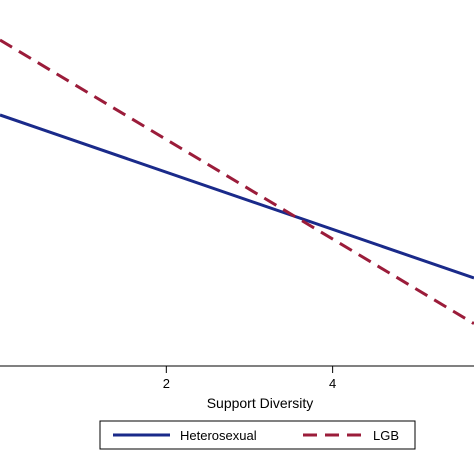 Image resolution: width=474 pixels, height=474 pixels. I want to click on legend-label-lgb: LGB, so click(386, 435).